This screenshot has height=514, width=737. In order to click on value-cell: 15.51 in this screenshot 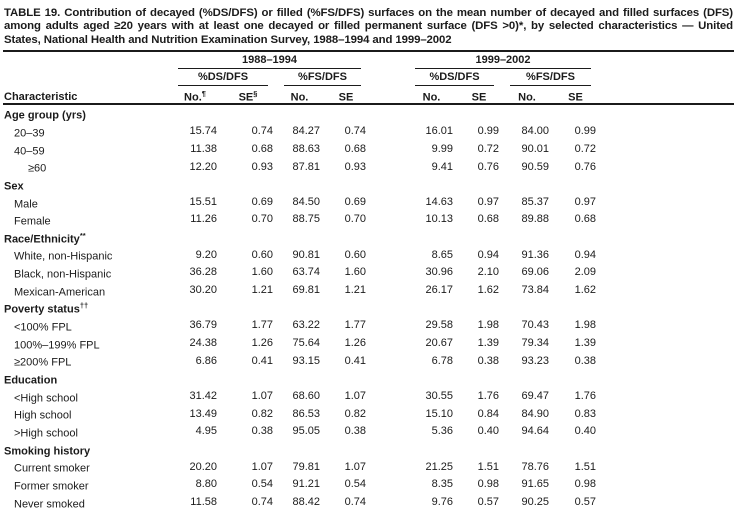, I will do `click(203, 201)`.